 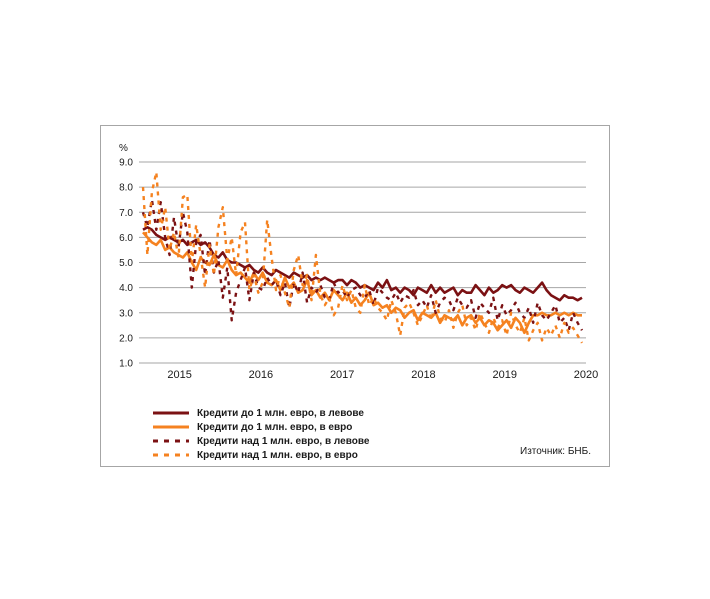 I want to click on y-tick-label: 2.0, so click(x=126, y=338).